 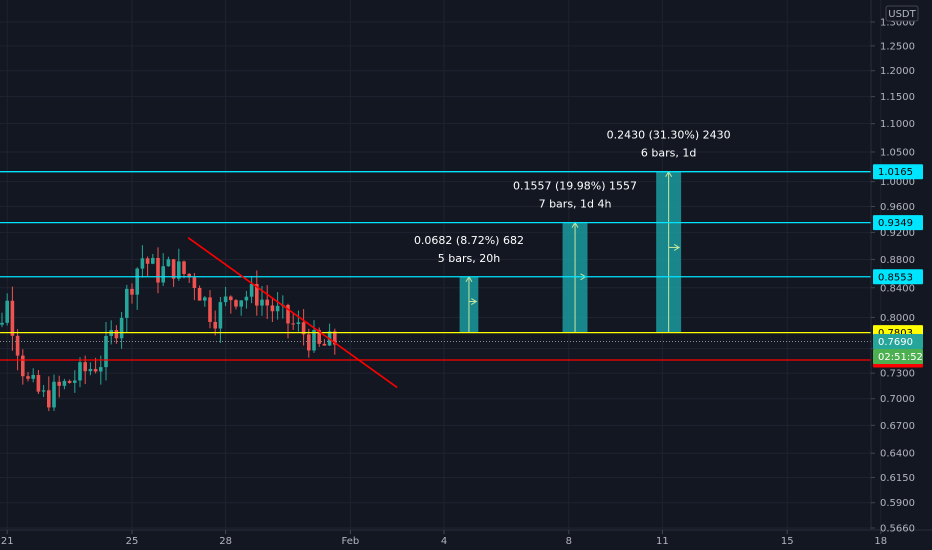 What do you see at coordinates (897, 124) in the screenshot?
I see `price-tick-label: 1.1000` at bounding box center [897, 124].